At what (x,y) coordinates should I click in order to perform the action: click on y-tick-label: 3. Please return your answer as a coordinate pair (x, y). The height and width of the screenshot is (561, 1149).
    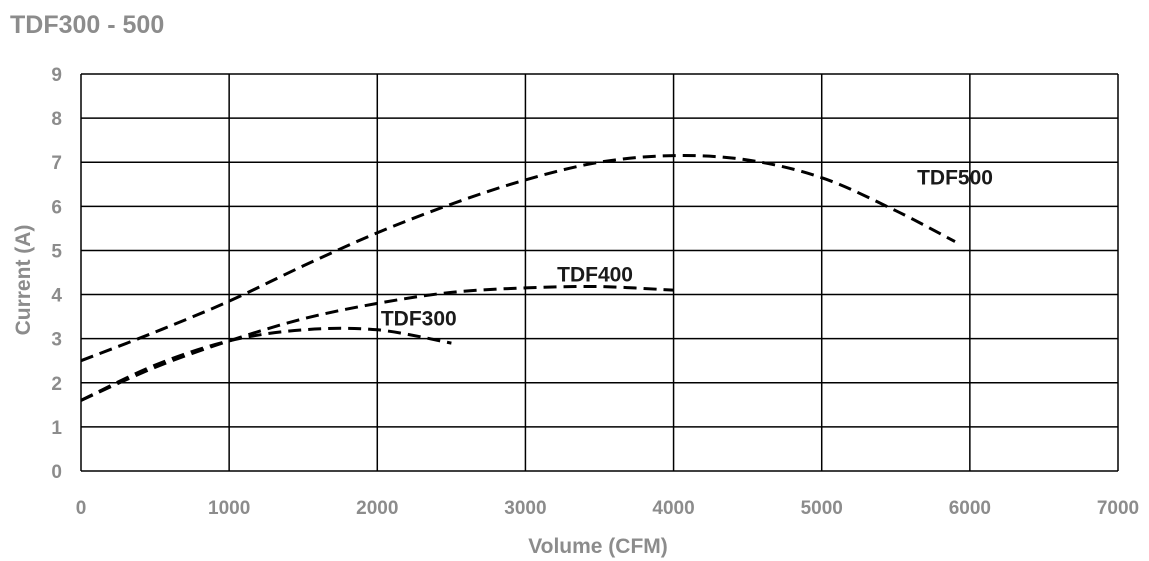
    Looking at the image, I should click on (56, 340).